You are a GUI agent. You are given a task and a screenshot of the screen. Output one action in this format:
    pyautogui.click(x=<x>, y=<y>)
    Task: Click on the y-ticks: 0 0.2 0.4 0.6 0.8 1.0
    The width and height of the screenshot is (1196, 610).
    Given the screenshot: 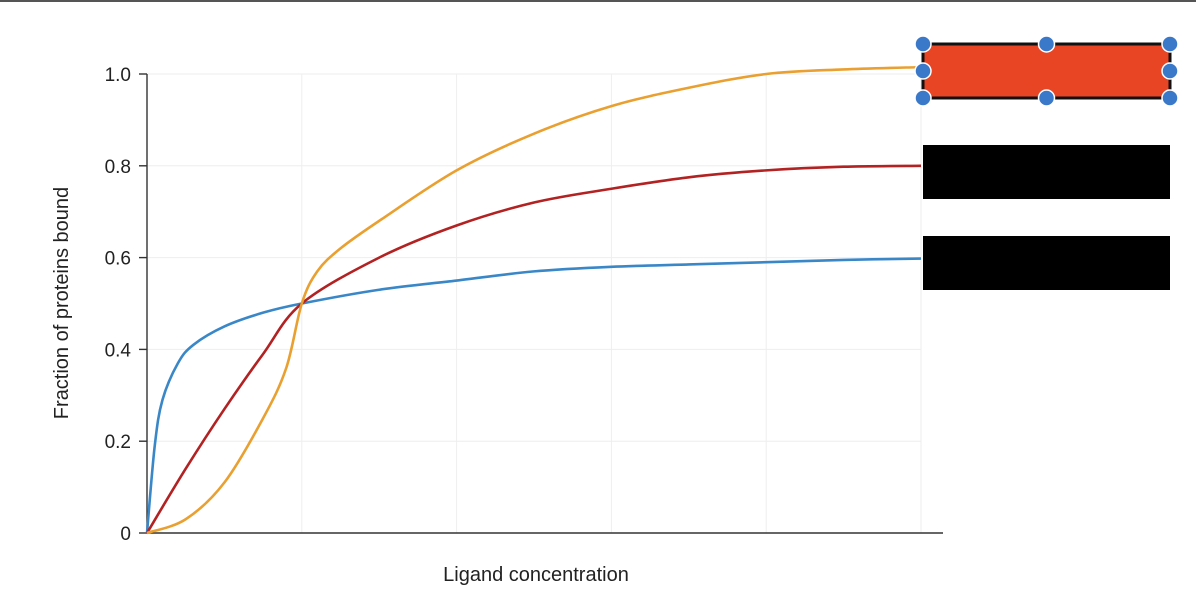 What is the action you would take?
    pyautogui.click(x=126, y=305)
    